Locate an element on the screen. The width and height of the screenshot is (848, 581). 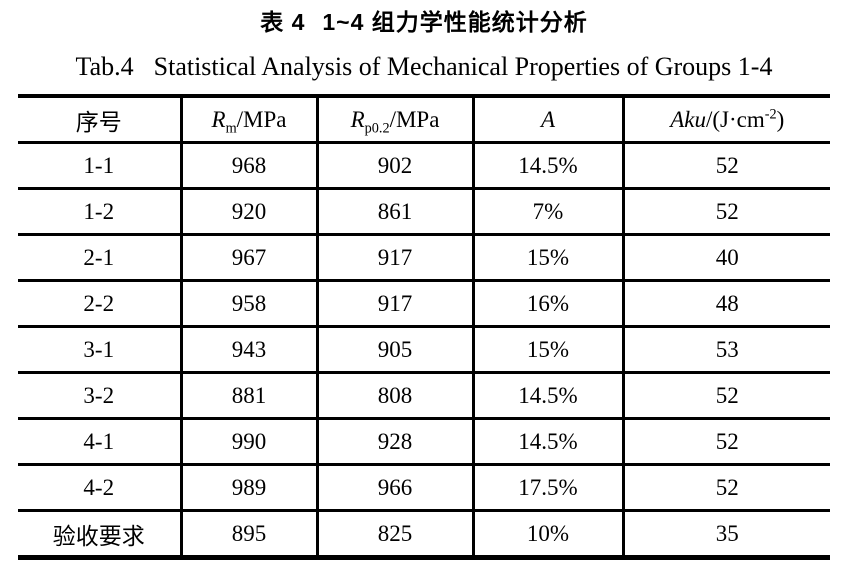
col-header-aku-symbol: Aku is located at coordinates (688, 119).